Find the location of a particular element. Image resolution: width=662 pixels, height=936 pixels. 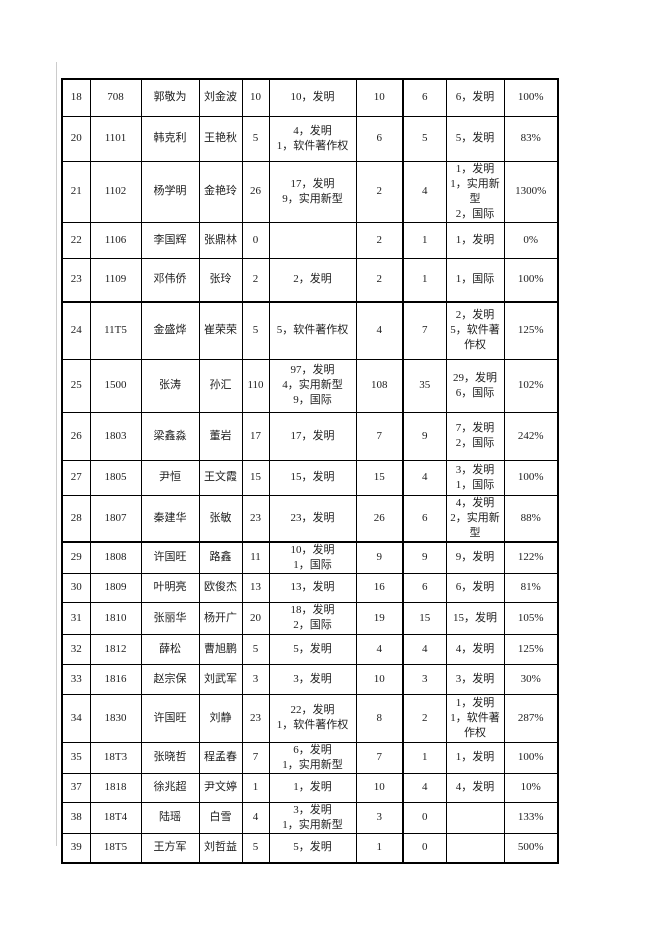

table-cell: 122% is located at coordinates (531, 557).